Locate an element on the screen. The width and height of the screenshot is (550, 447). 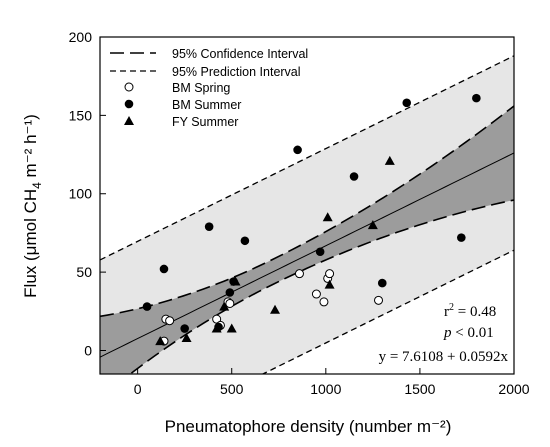
p-value-p: p is located at coordinates (447, 333).